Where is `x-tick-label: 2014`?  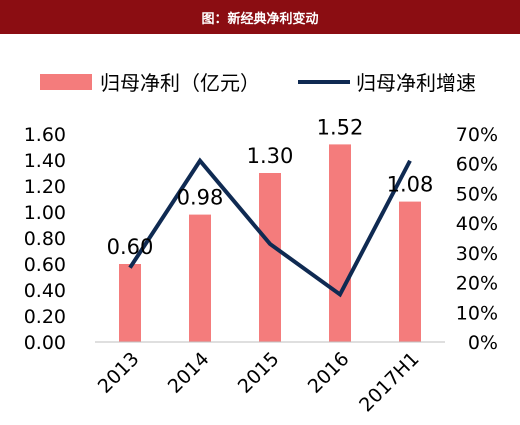
x-tick-label: 2014 is located at coordinates (189, 373).